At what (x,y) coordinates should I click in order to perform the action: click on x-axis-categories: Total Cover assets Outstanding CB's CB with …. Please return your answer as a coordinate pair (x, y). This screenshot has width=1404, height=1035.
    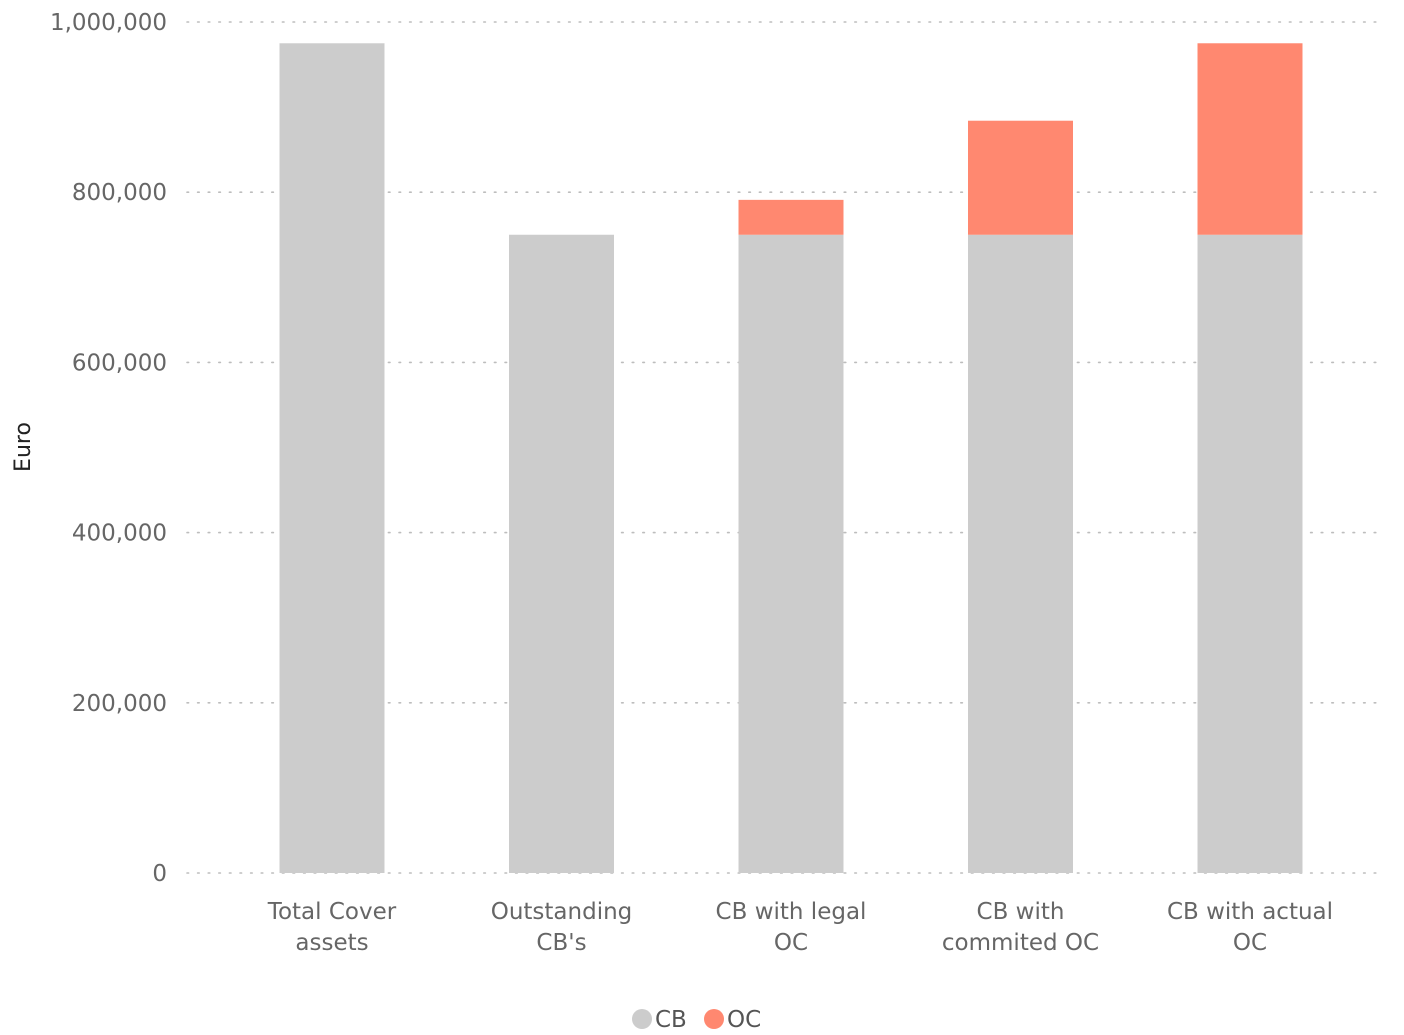
    Looking at the image, I should click on (800, 927).